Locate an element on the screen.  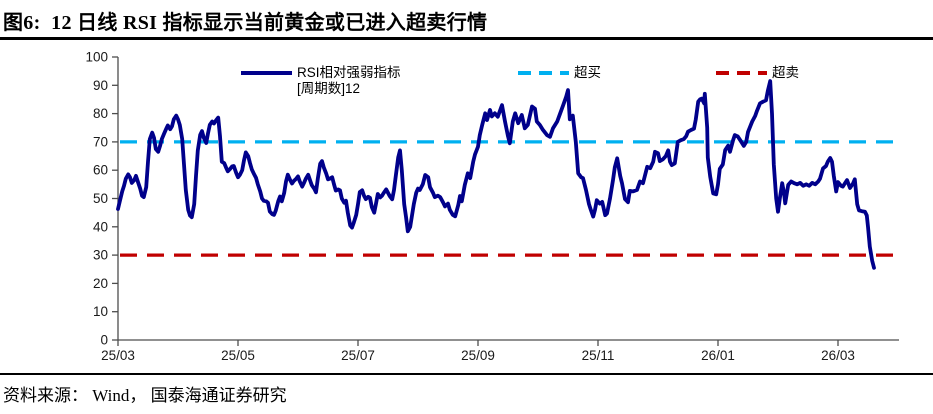
x-tick-label: 25/03 is located at coordinates (118, 355).